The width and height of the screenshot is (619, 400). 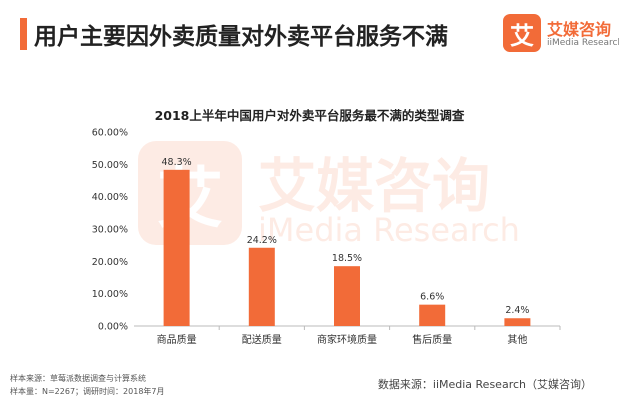 What do you see at coordinates (579, 29) in the screenshot?
I see `brand-name: 艾媒咨询` at bounding box center [579, 29].